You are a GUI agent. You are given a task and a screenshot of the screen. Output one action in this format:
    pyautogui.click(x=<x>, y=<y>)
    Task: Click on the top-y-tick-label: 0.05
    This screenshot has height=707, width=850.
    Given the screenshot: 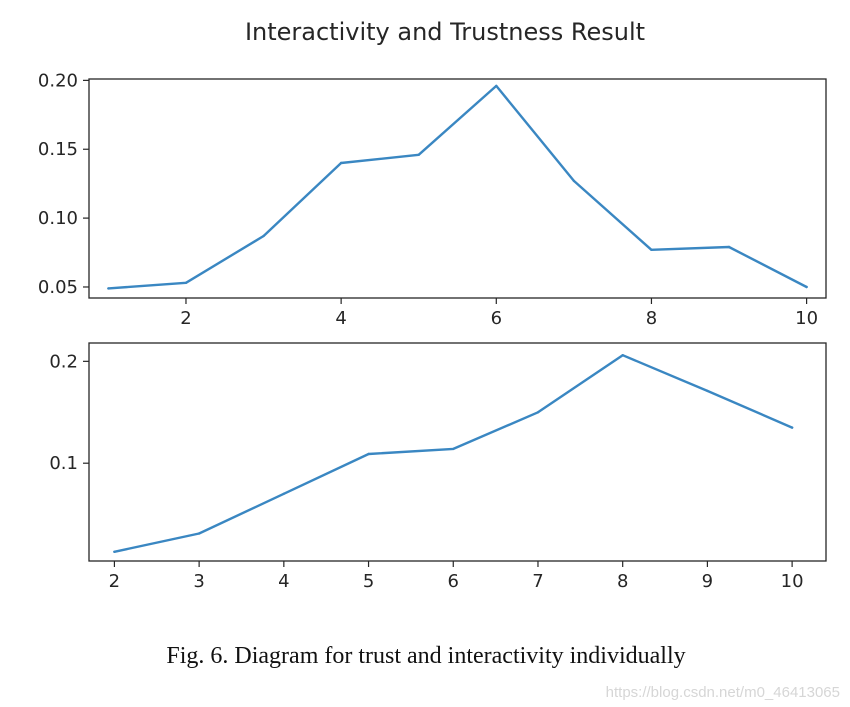 What is the action you would take?
    pyautogui.click(x=58, y=287)
    